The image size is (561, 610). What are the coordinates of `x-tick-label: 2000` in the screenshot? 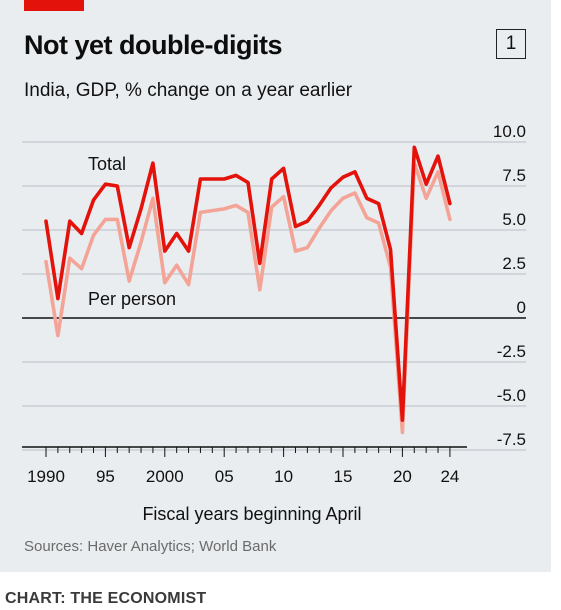 It's located at (165, 476).